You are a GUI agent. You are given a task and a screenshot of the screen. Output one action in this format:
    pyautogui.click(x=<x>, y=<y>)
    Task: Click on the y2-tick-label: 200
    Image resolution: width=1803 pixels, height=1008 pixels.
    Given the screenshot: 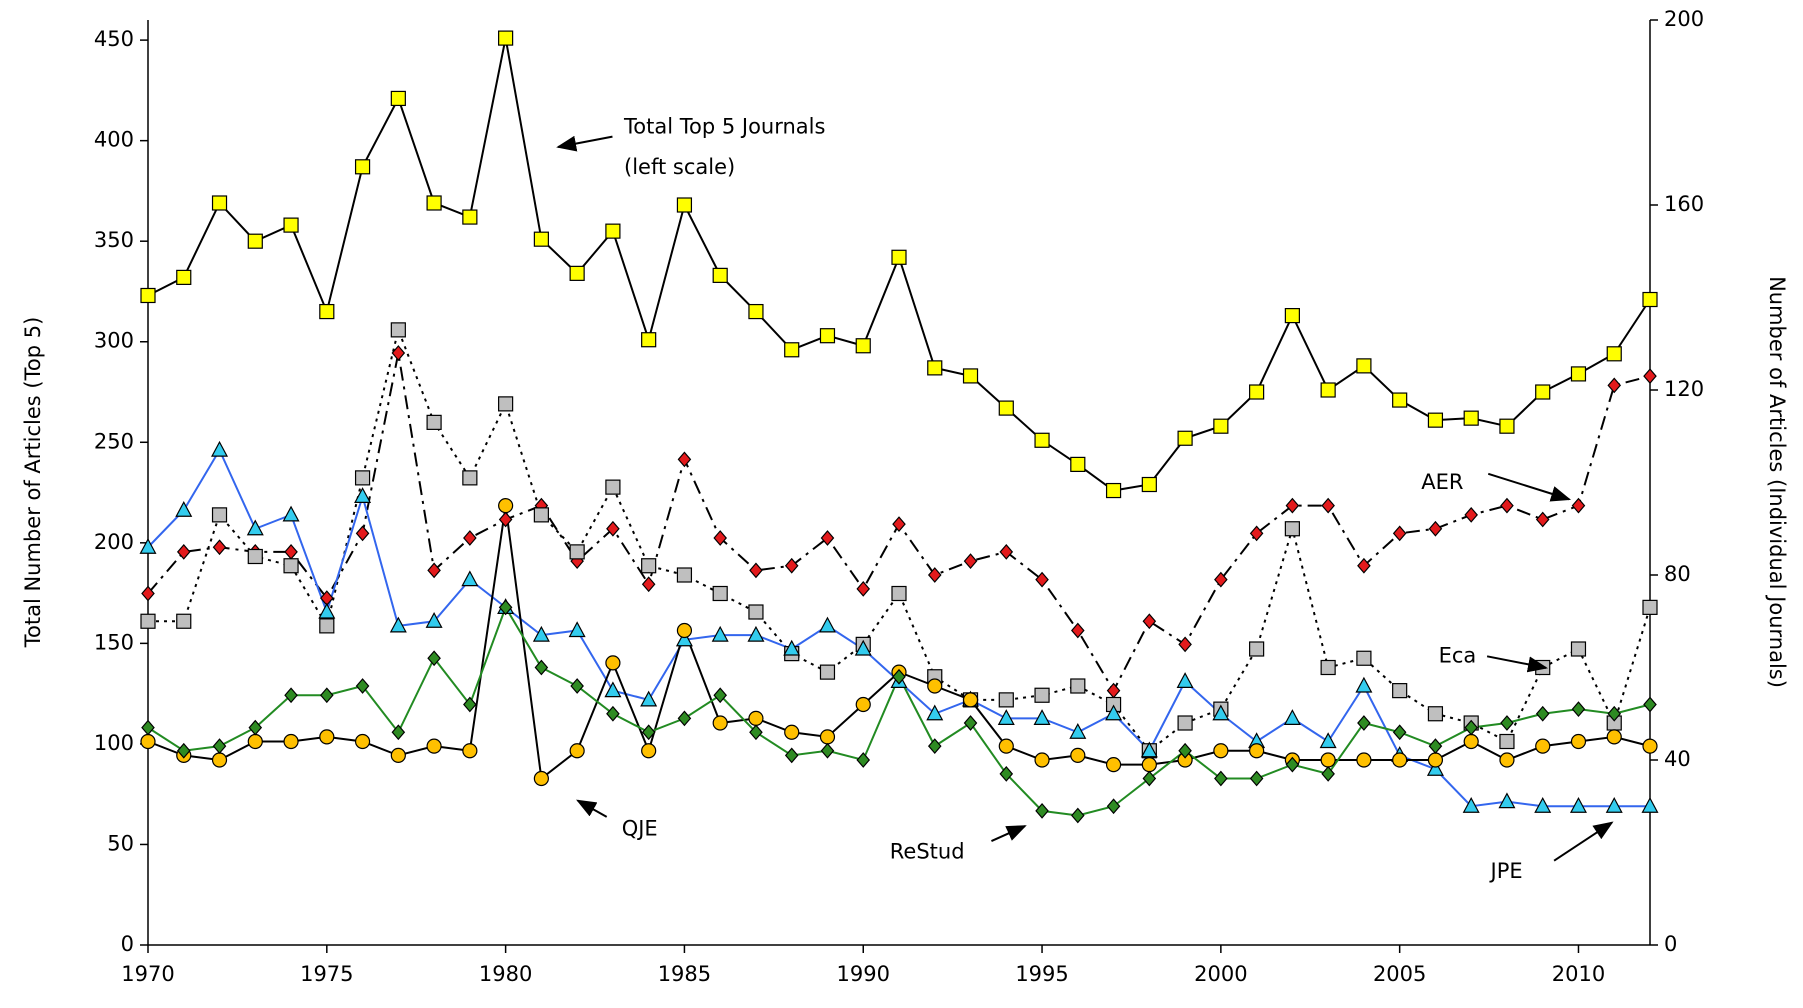 What is the action you would take?
    pyautogui.click(x=1684, y=19)
    